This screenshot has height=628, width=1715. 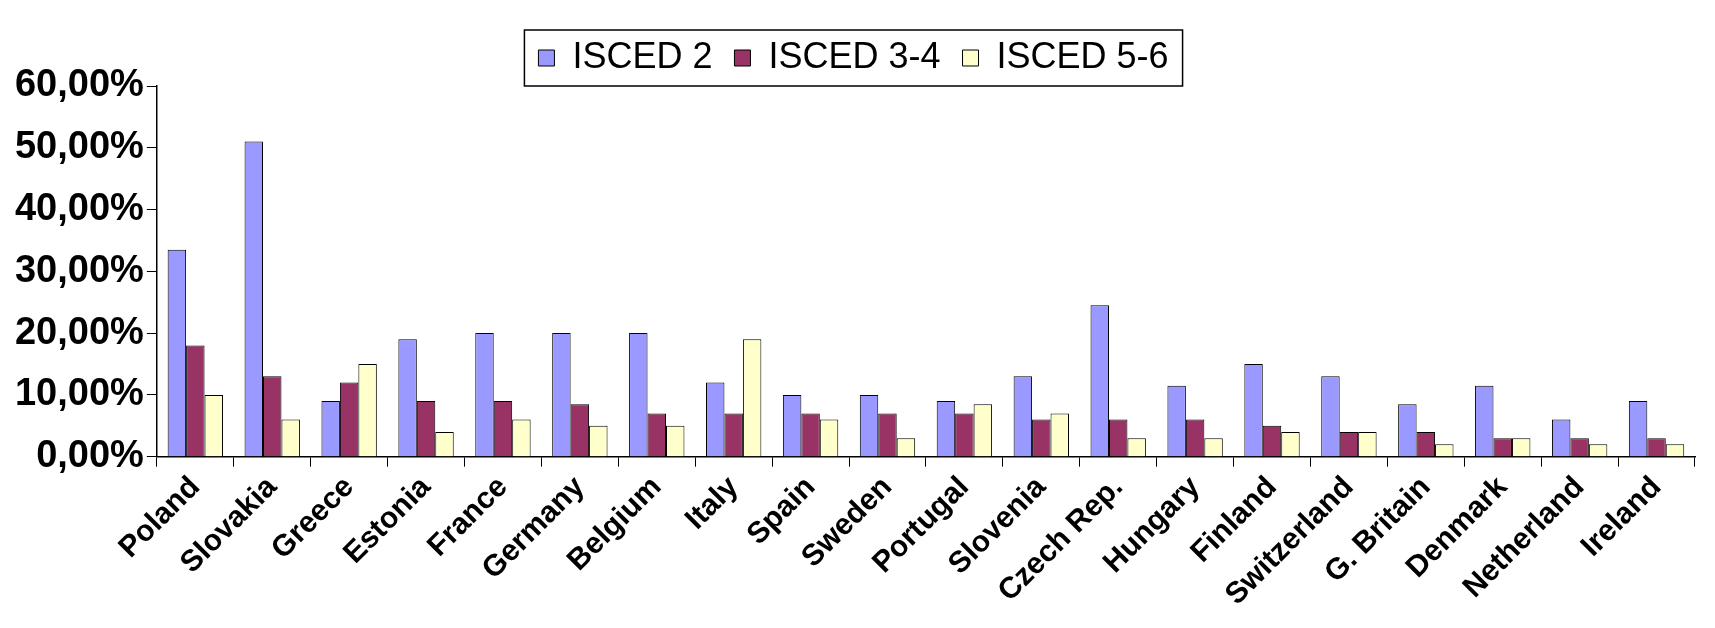 What do you see at coordinates (1082, 55) in the screenshot?
I see `legend-label: ISCED 5-6` at bounding box center [1082, 55].